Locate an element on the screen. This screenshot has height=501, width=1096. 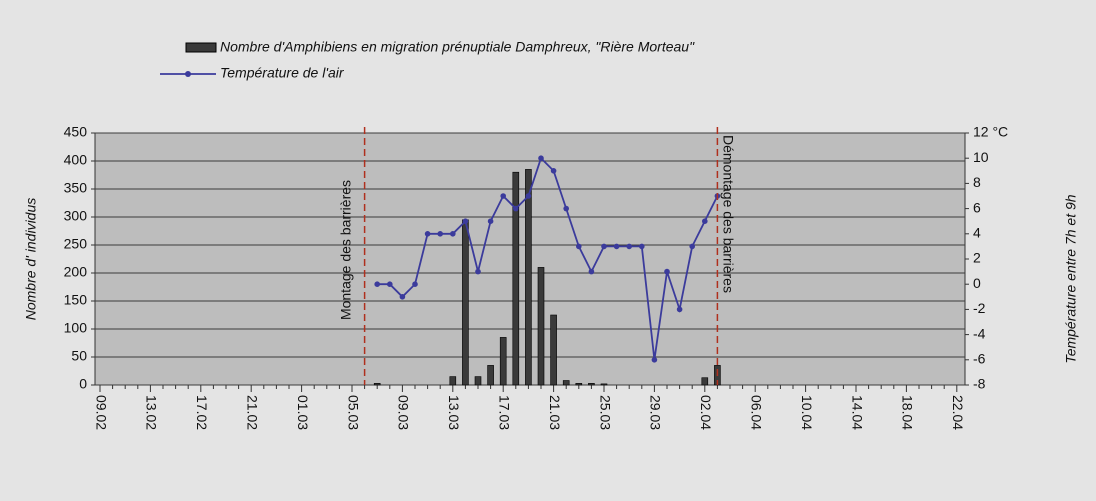
x-tick-label: 02.04 is located at coordinates (706, 412).